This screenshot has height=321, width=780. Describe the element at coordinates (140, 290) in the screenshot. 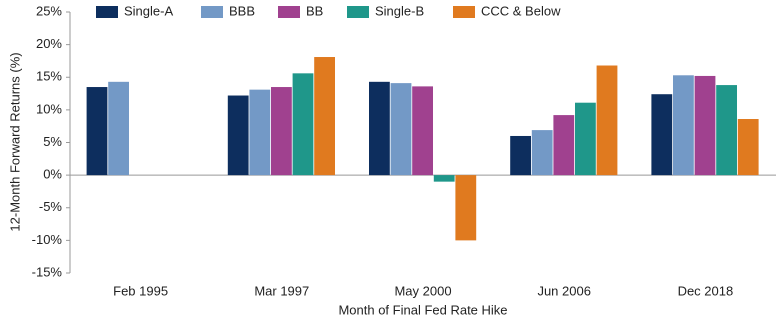

I see `x-tick-label: Feb 1995` at that location.